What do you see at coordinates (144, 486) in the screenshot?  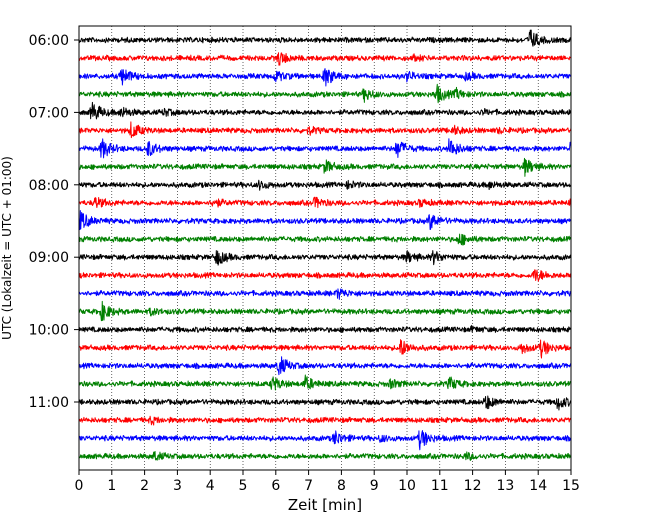 I see `x-tick-label: 2` at bounding box center [144, 486].